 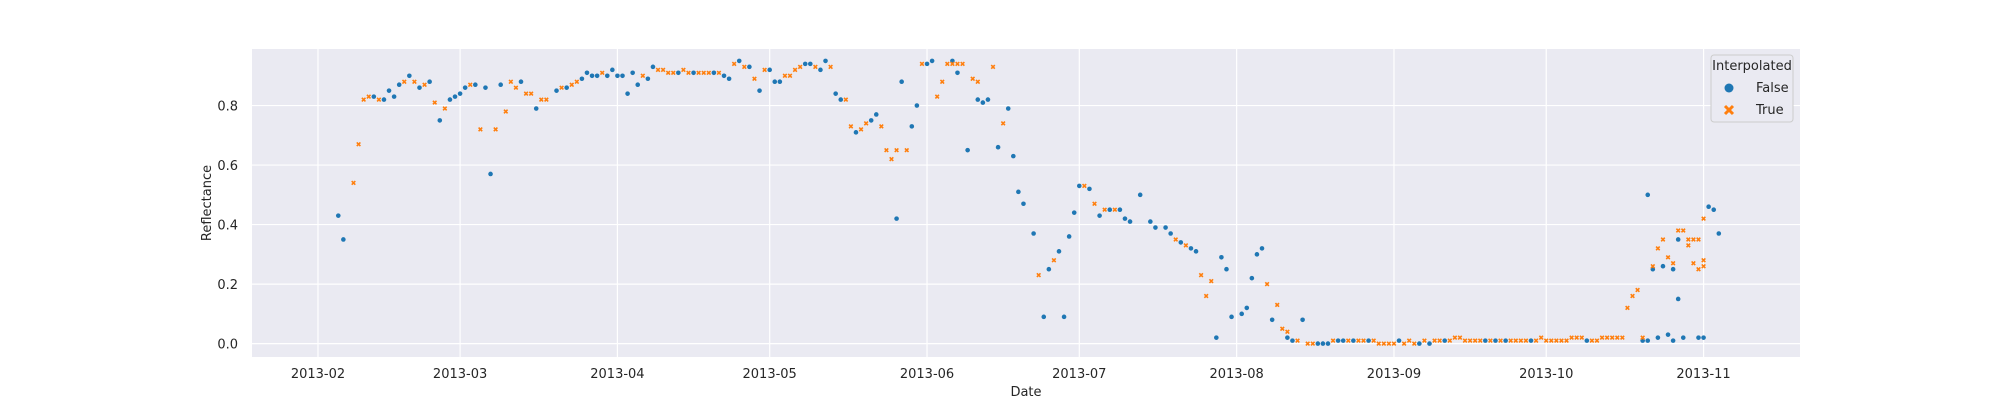 What do you see at coordinates (1752, 88) in the screenshot?
I see `legend-box` at bounding box center [1752, 88].